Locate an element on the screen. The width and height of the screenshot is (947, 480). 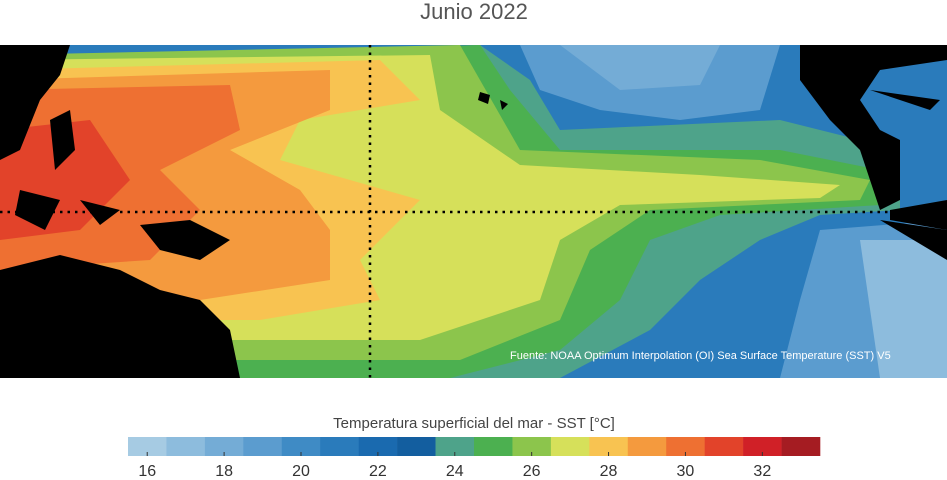
title: Junio 2022 is located at coordinates (474, 12).